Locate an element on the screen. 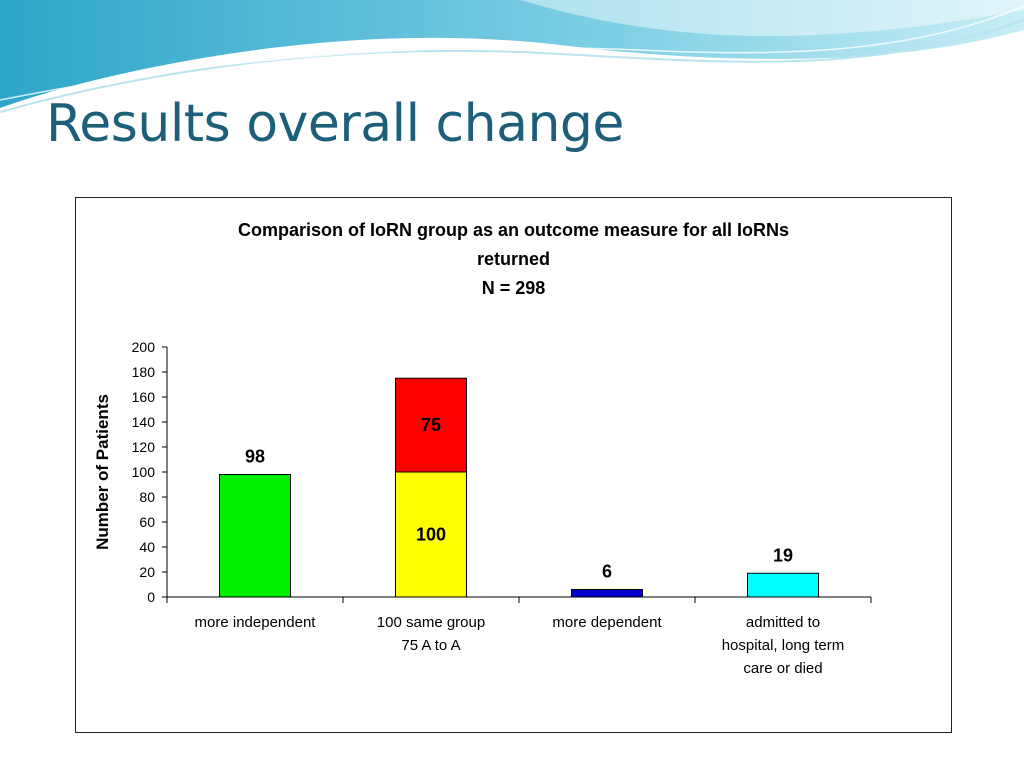  y-tick-label: 40 is located at coordinates (147, 547).